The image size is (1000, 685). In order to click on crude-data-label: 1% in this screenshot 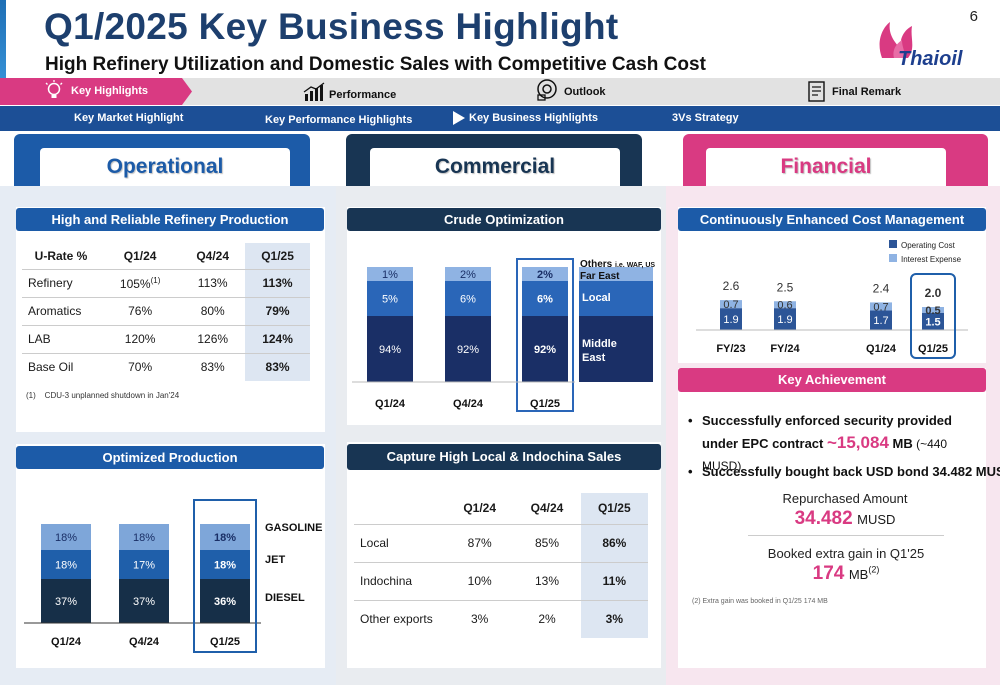, I will do `click(390, 275)`.